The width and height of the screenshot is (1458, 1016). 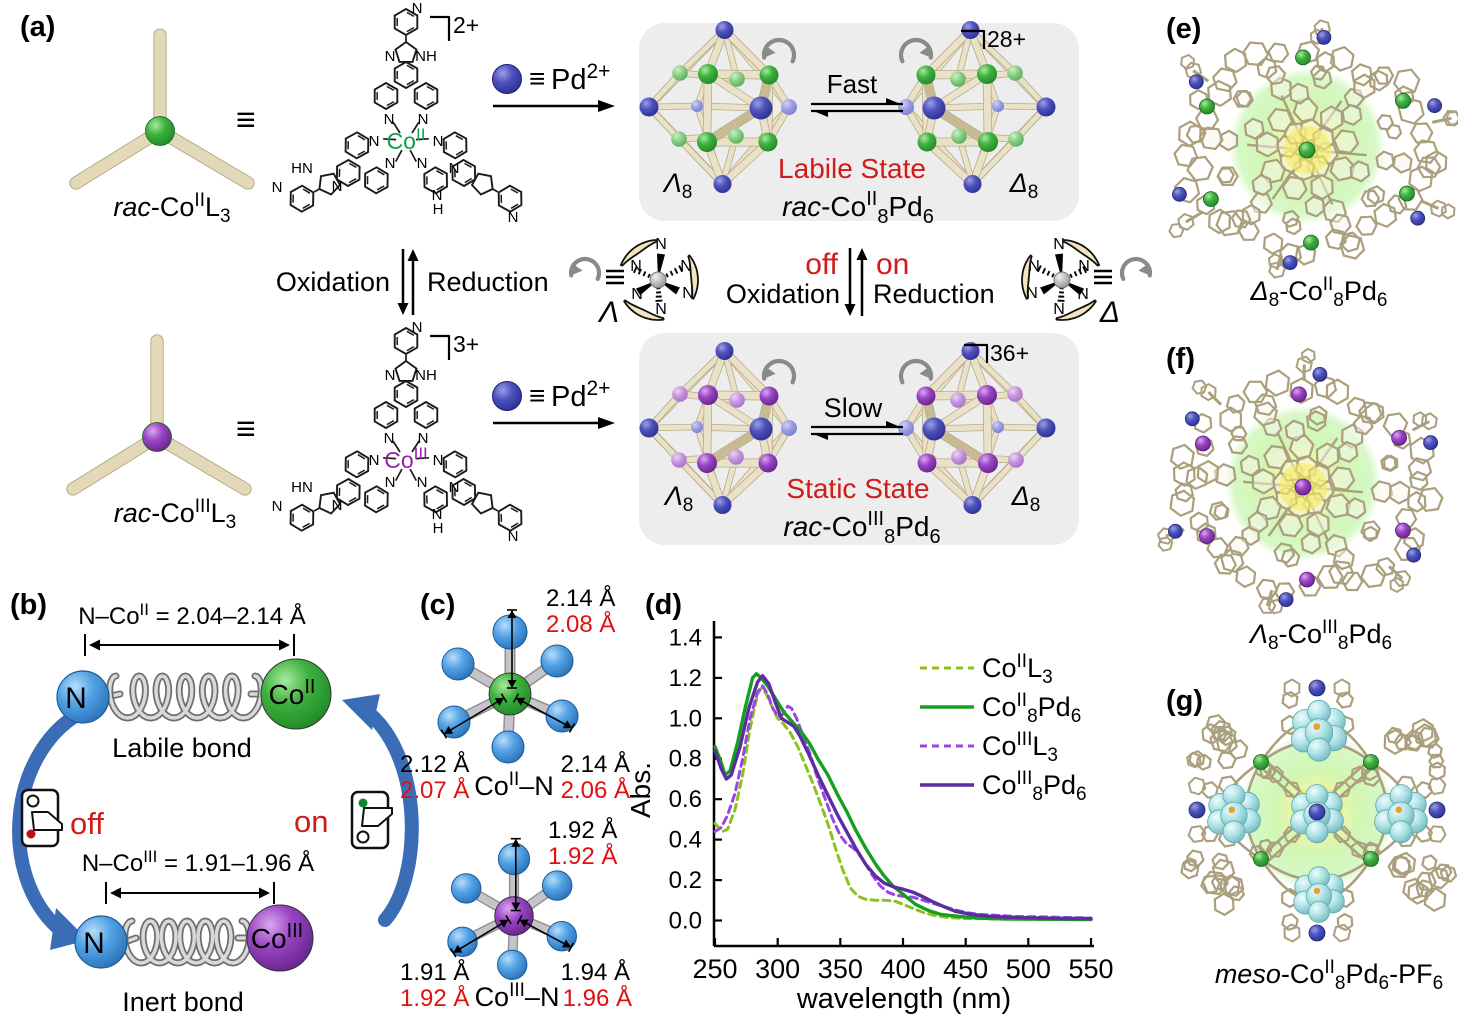 What do you see at coordinates (1109, 312) in the screenshot?
I see `svg-text: Δ` at bounding box center [1109, 312].